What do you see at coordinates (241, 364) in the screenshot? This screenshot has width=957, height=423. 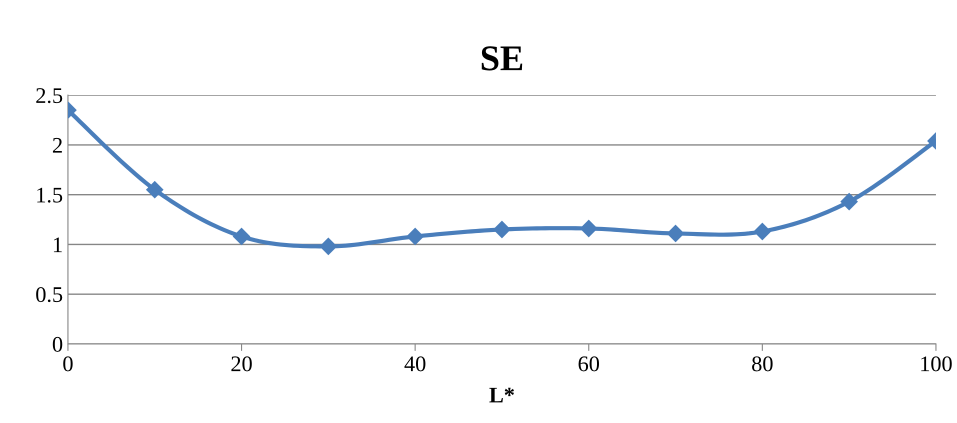 I see `x-tick-label: 20` at bounding box center [241, 364].